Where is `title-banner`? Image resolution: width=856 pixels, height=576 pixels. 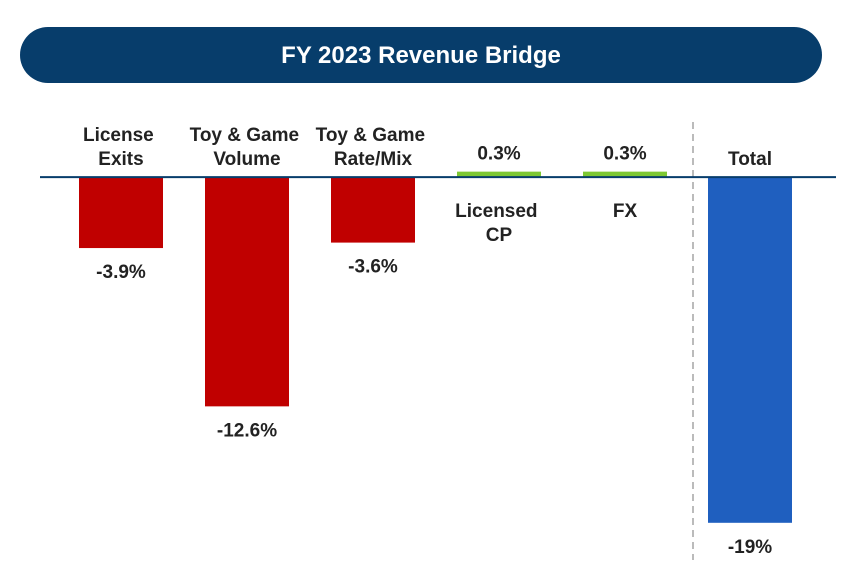 title-banner is located at coordinates (421, 55).